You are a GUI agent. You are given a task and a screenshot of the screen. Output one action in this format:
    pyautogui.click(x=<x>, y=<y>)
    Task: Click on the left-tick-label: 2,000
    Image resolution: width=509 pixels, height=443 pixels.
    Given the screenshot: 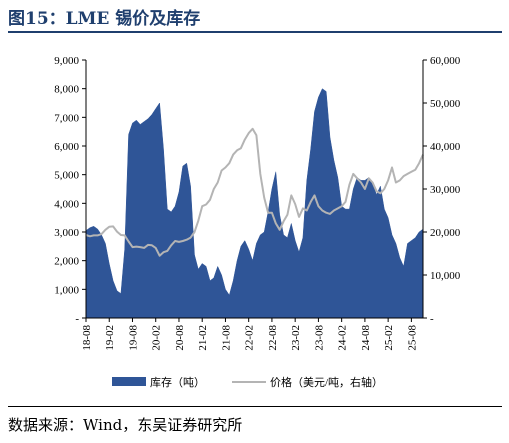 What is the action you would take?
    pyautogui.click(x=66, y=262)
    